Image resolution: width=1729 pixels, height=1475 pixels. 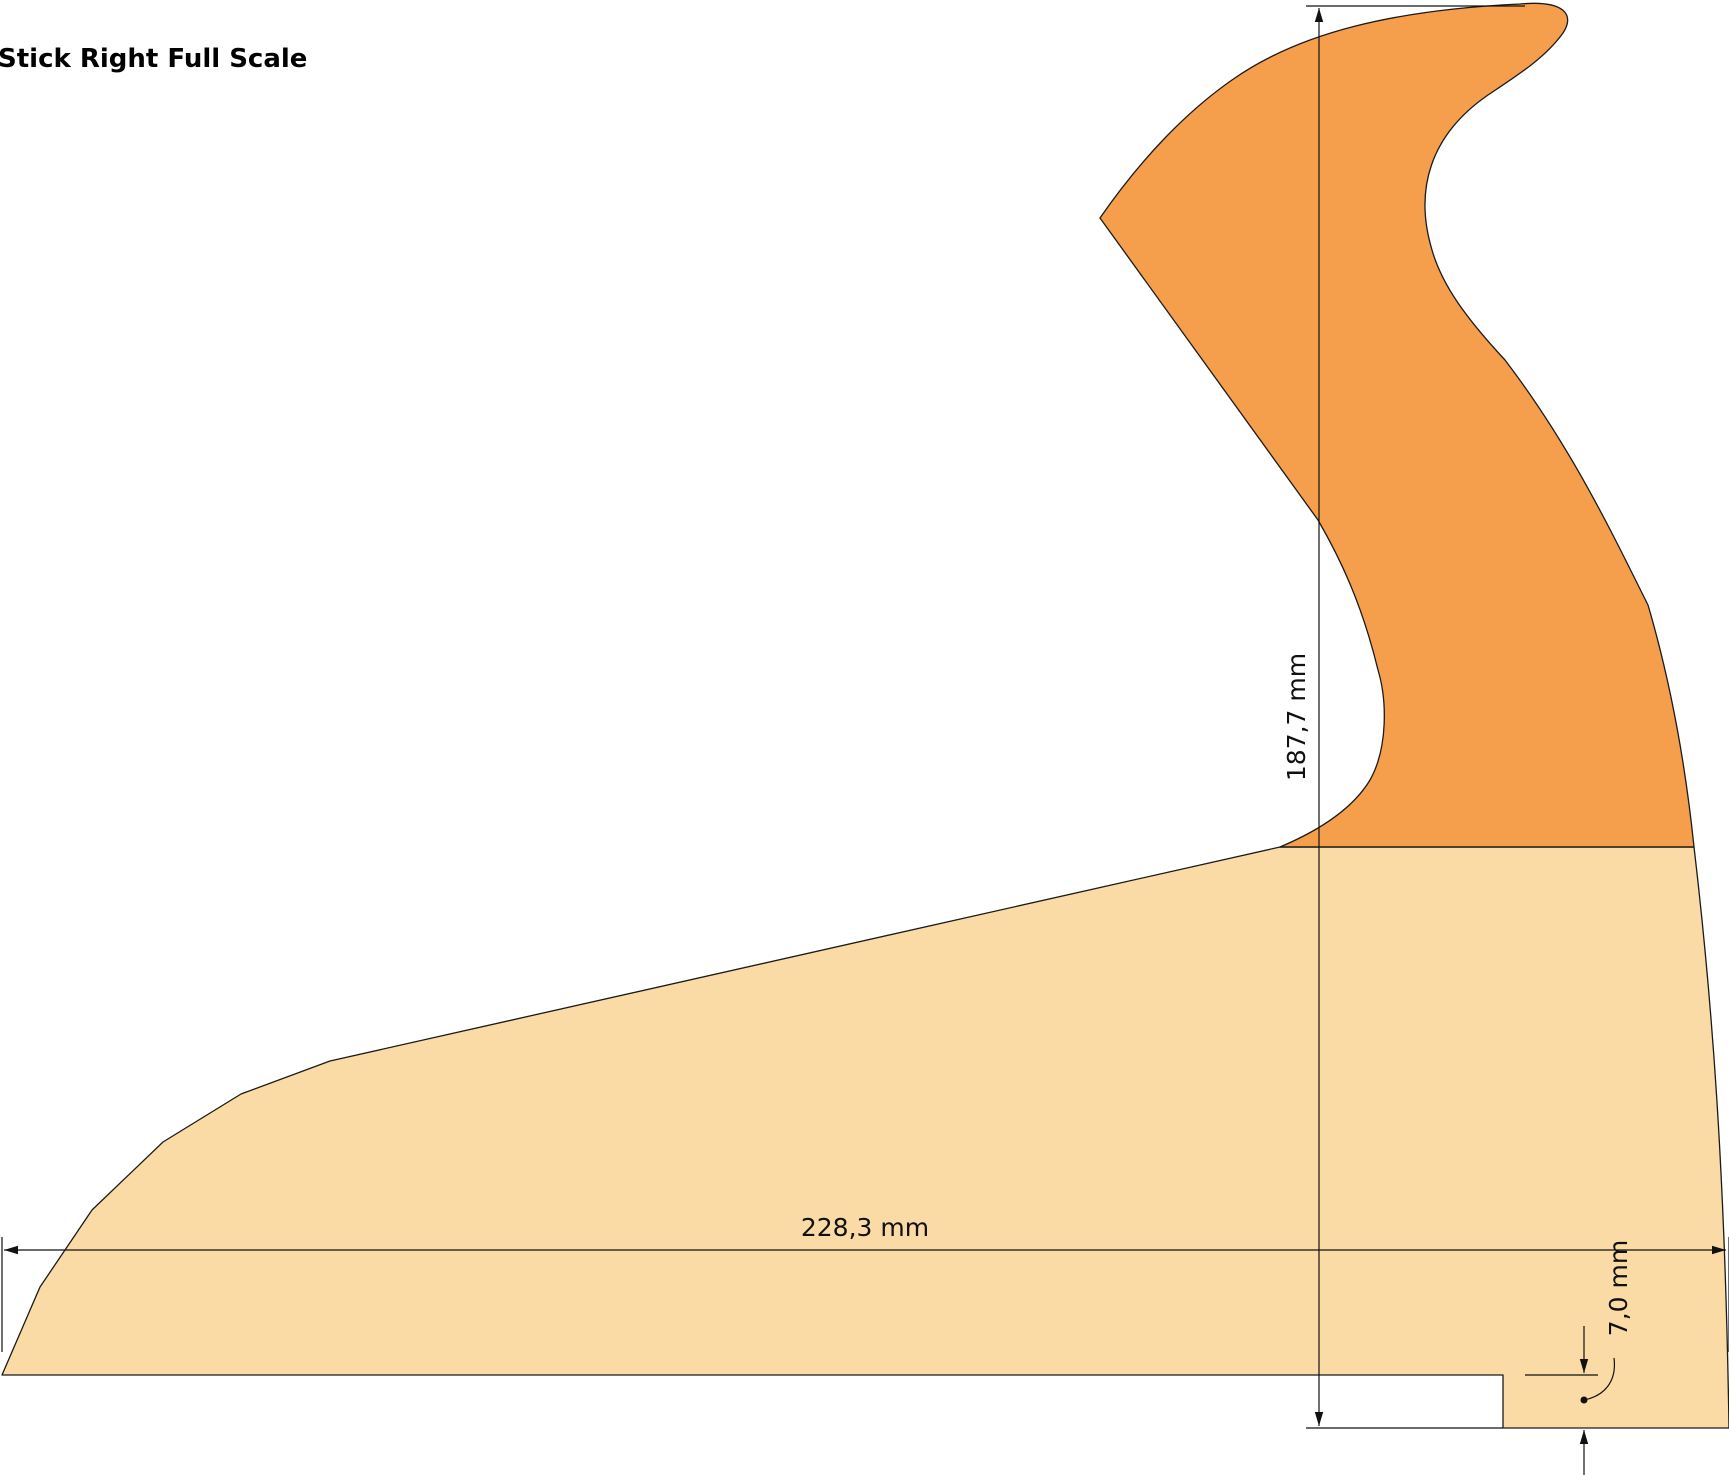 I want to click on width-dimension: 228,3 mm, so click(x=865, y=1282).